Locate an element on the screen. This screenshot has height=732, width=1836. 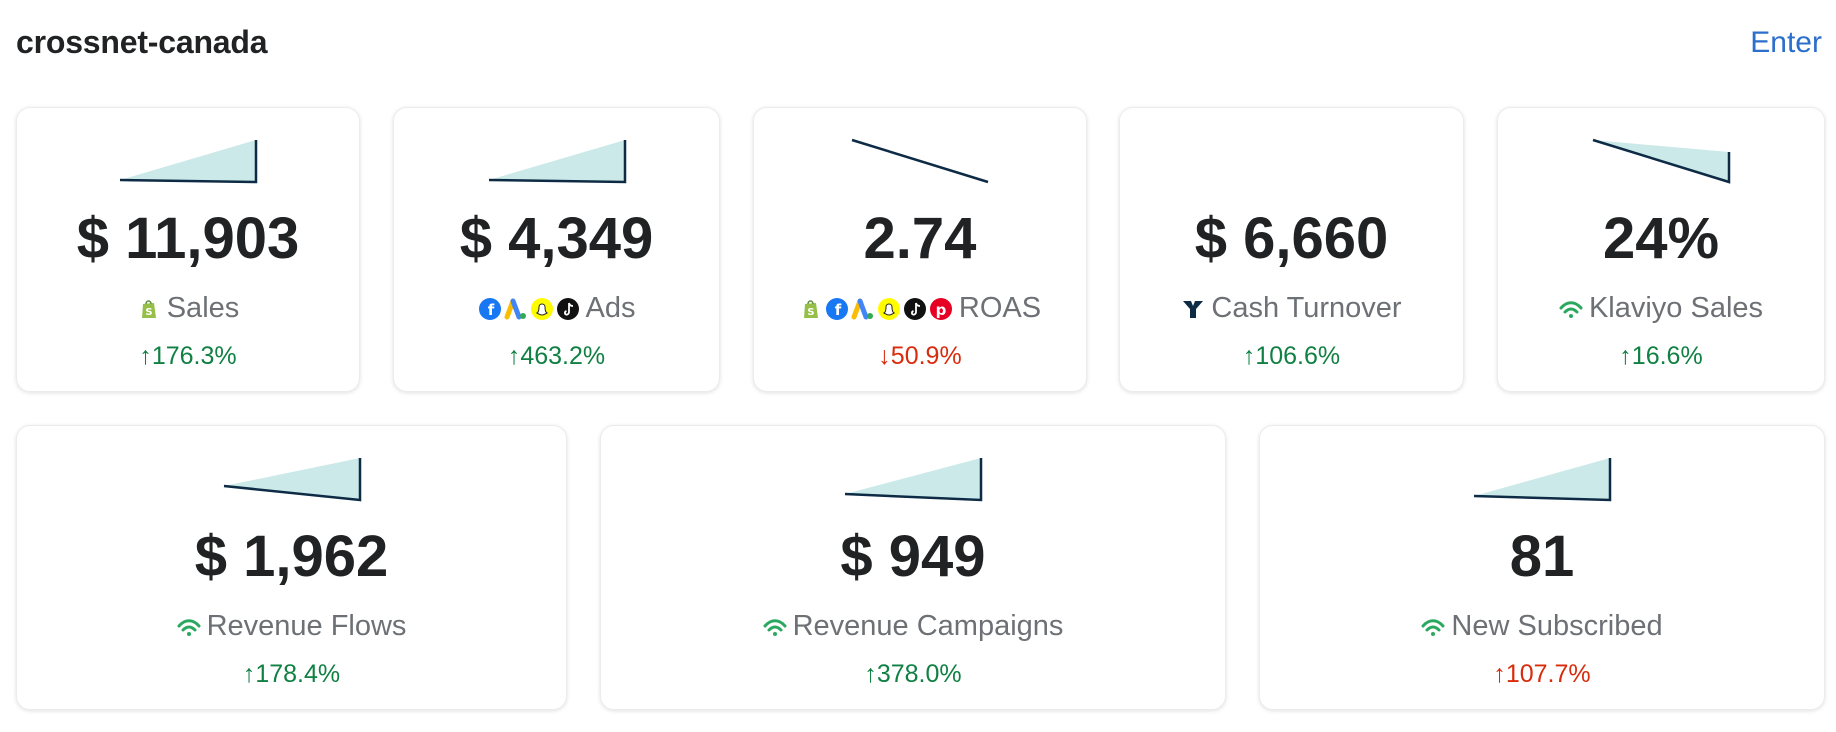
metric-card-revenue-campaigns: $ 949 Revenue Campaigns ↑378.0% is located at coordinates (913, 567).